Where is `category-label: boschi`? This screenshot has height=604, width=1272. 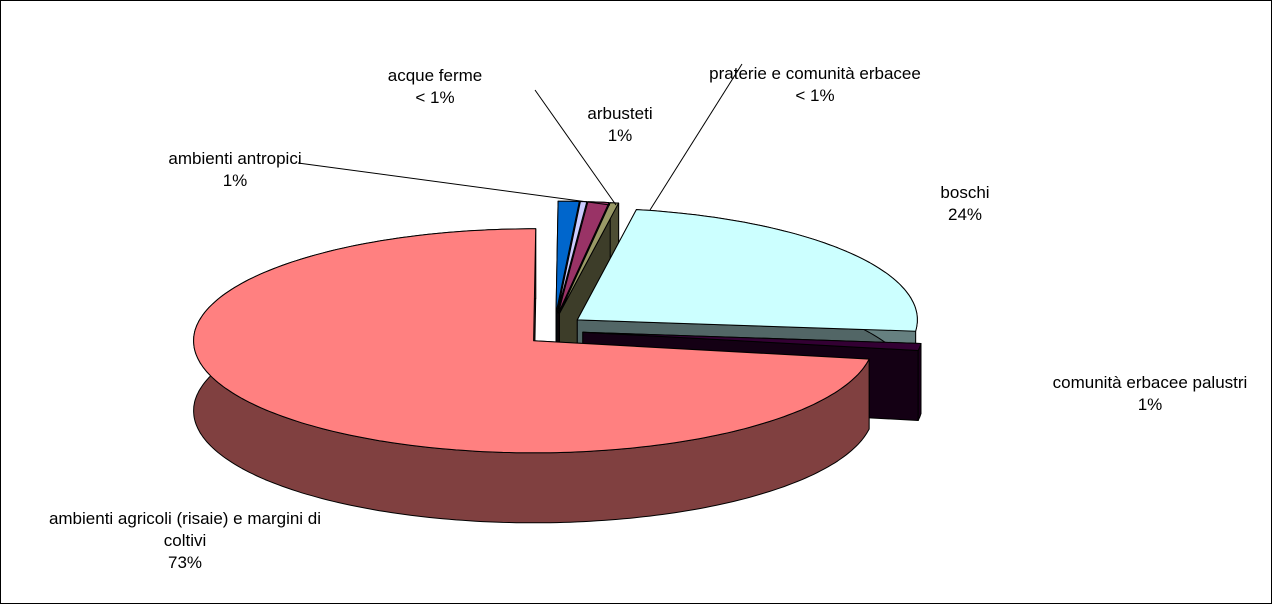
category-label: boschi is located at coordinates (965, 192).